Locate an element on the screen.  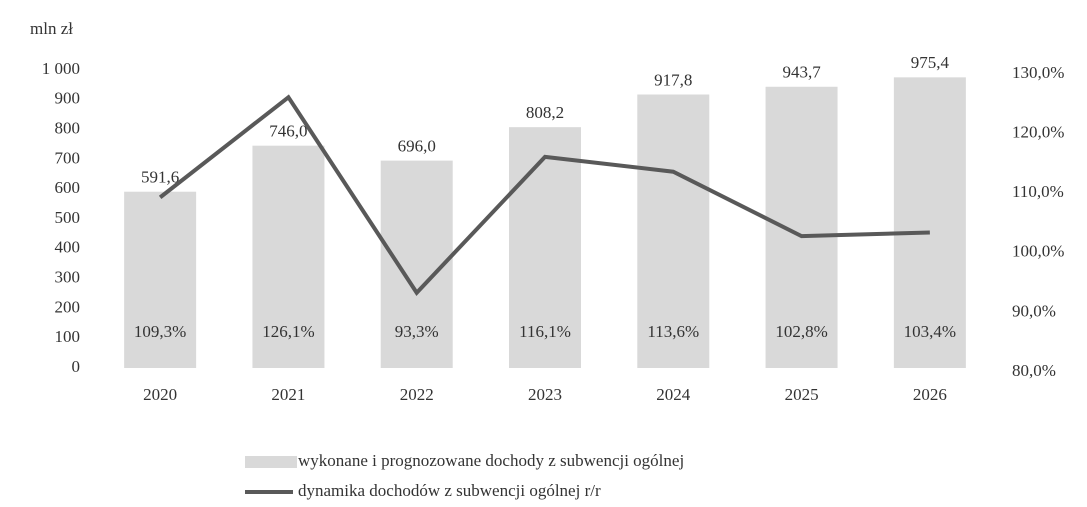
line-value-label: 103,4% is located at coordinates (930, 331).